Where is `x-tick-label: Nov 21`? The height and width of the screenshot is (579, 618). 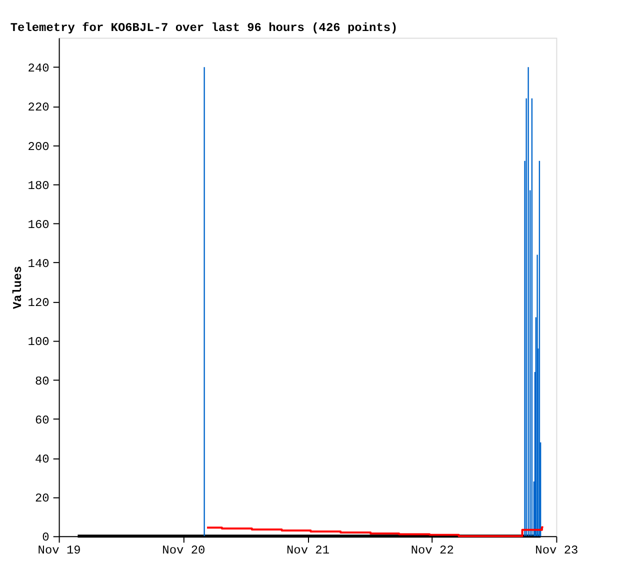
x-tick-label: Nov 21 is located at coordinates (308, 551).